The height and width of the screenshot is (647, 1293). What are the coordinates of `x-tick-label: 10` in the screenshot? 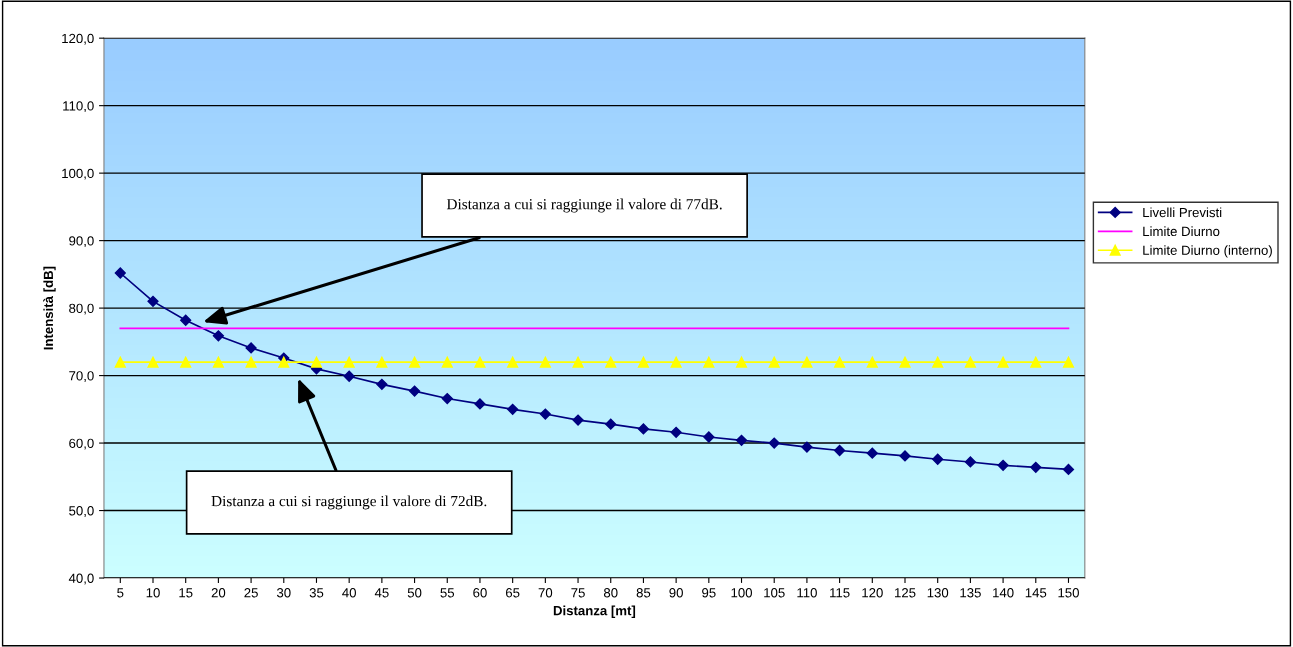 It's located at (153, 593).